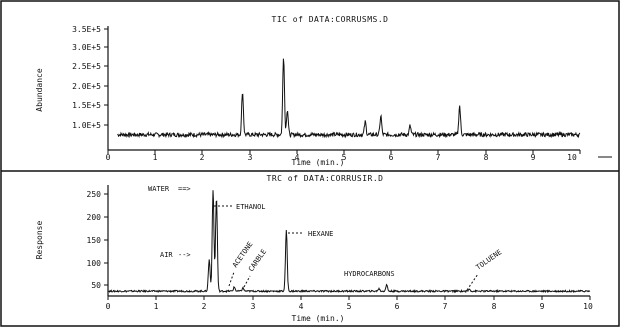 This screenshot has width=620, height=327. What do you see at coordinates (86, 29) in the screenshot?
I see `top-y-tick-label: 3.5E+5` at bounding box center [86, 29].